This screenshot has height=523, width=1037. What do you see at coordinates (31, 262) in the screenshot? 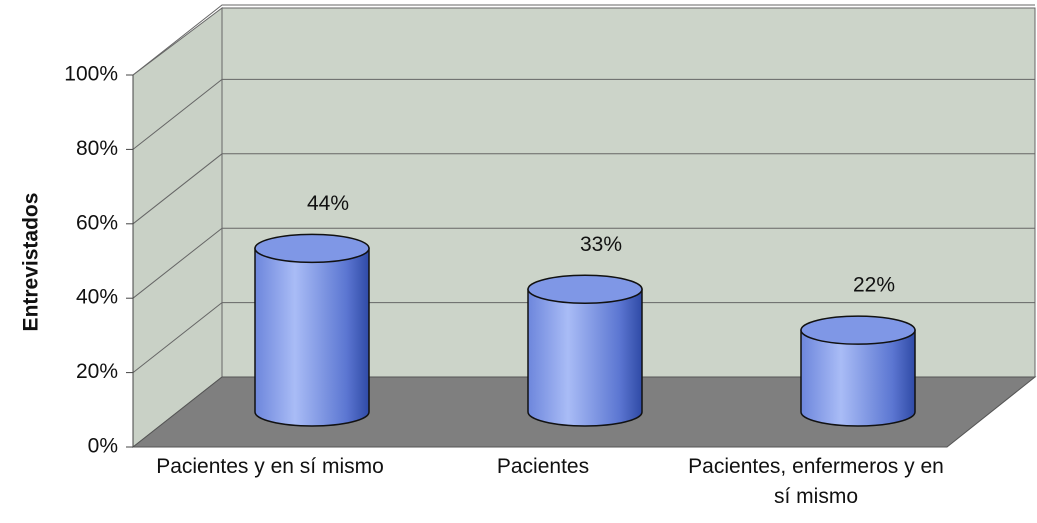
I see `y-axis-label: Entrevistados` at bounding box center [31, 262].